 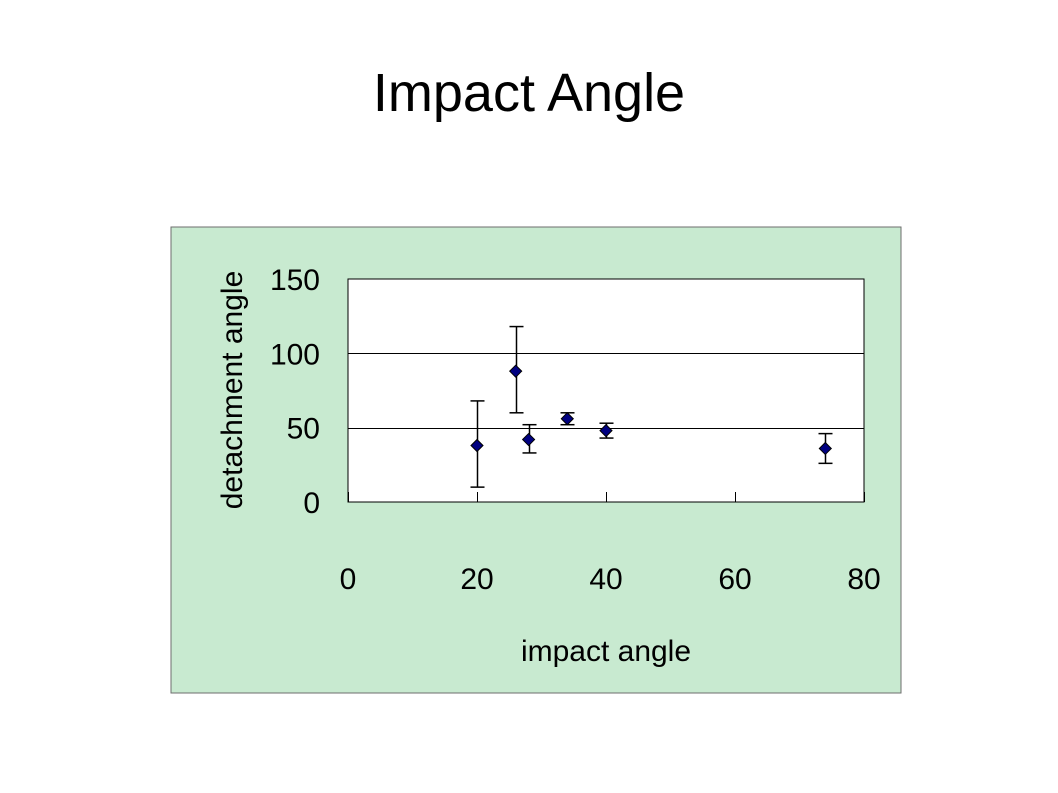 I want to click on y-tick-label: 0, so click(x=311, y=503).